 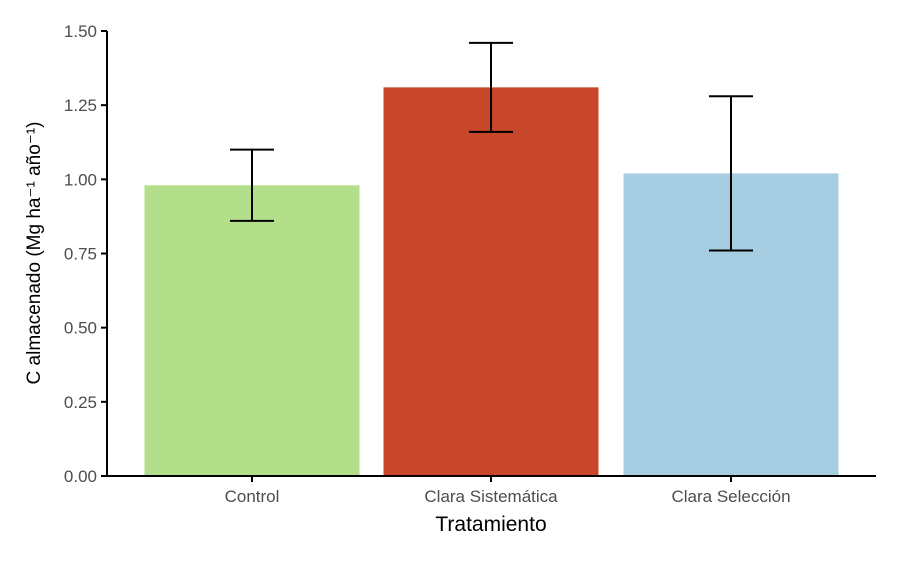 What do you see at coordinates (491, 496) in the screenshot?
I see `x-tick-label: Clara Sistemática` at bounding box center [491, 496].